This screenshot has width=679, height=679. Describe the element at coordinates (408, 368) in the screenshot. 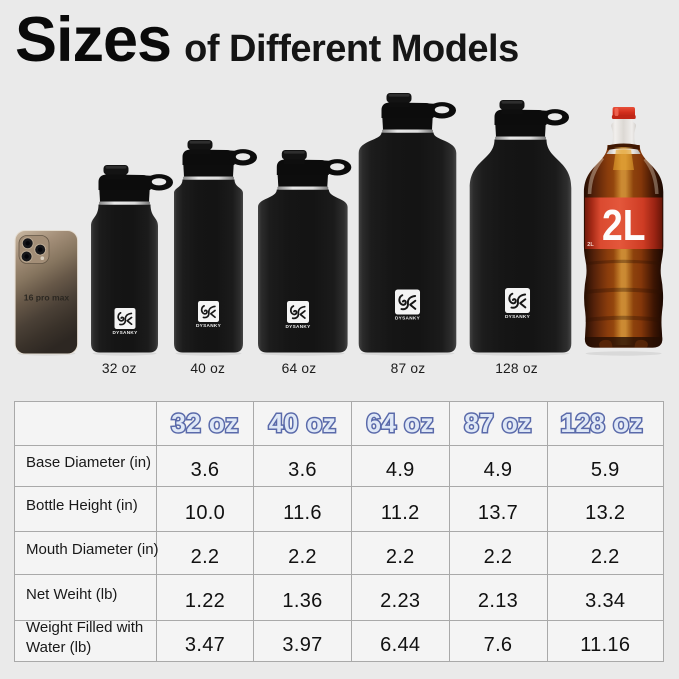

I see `svg-text: 87 oz` at that location.